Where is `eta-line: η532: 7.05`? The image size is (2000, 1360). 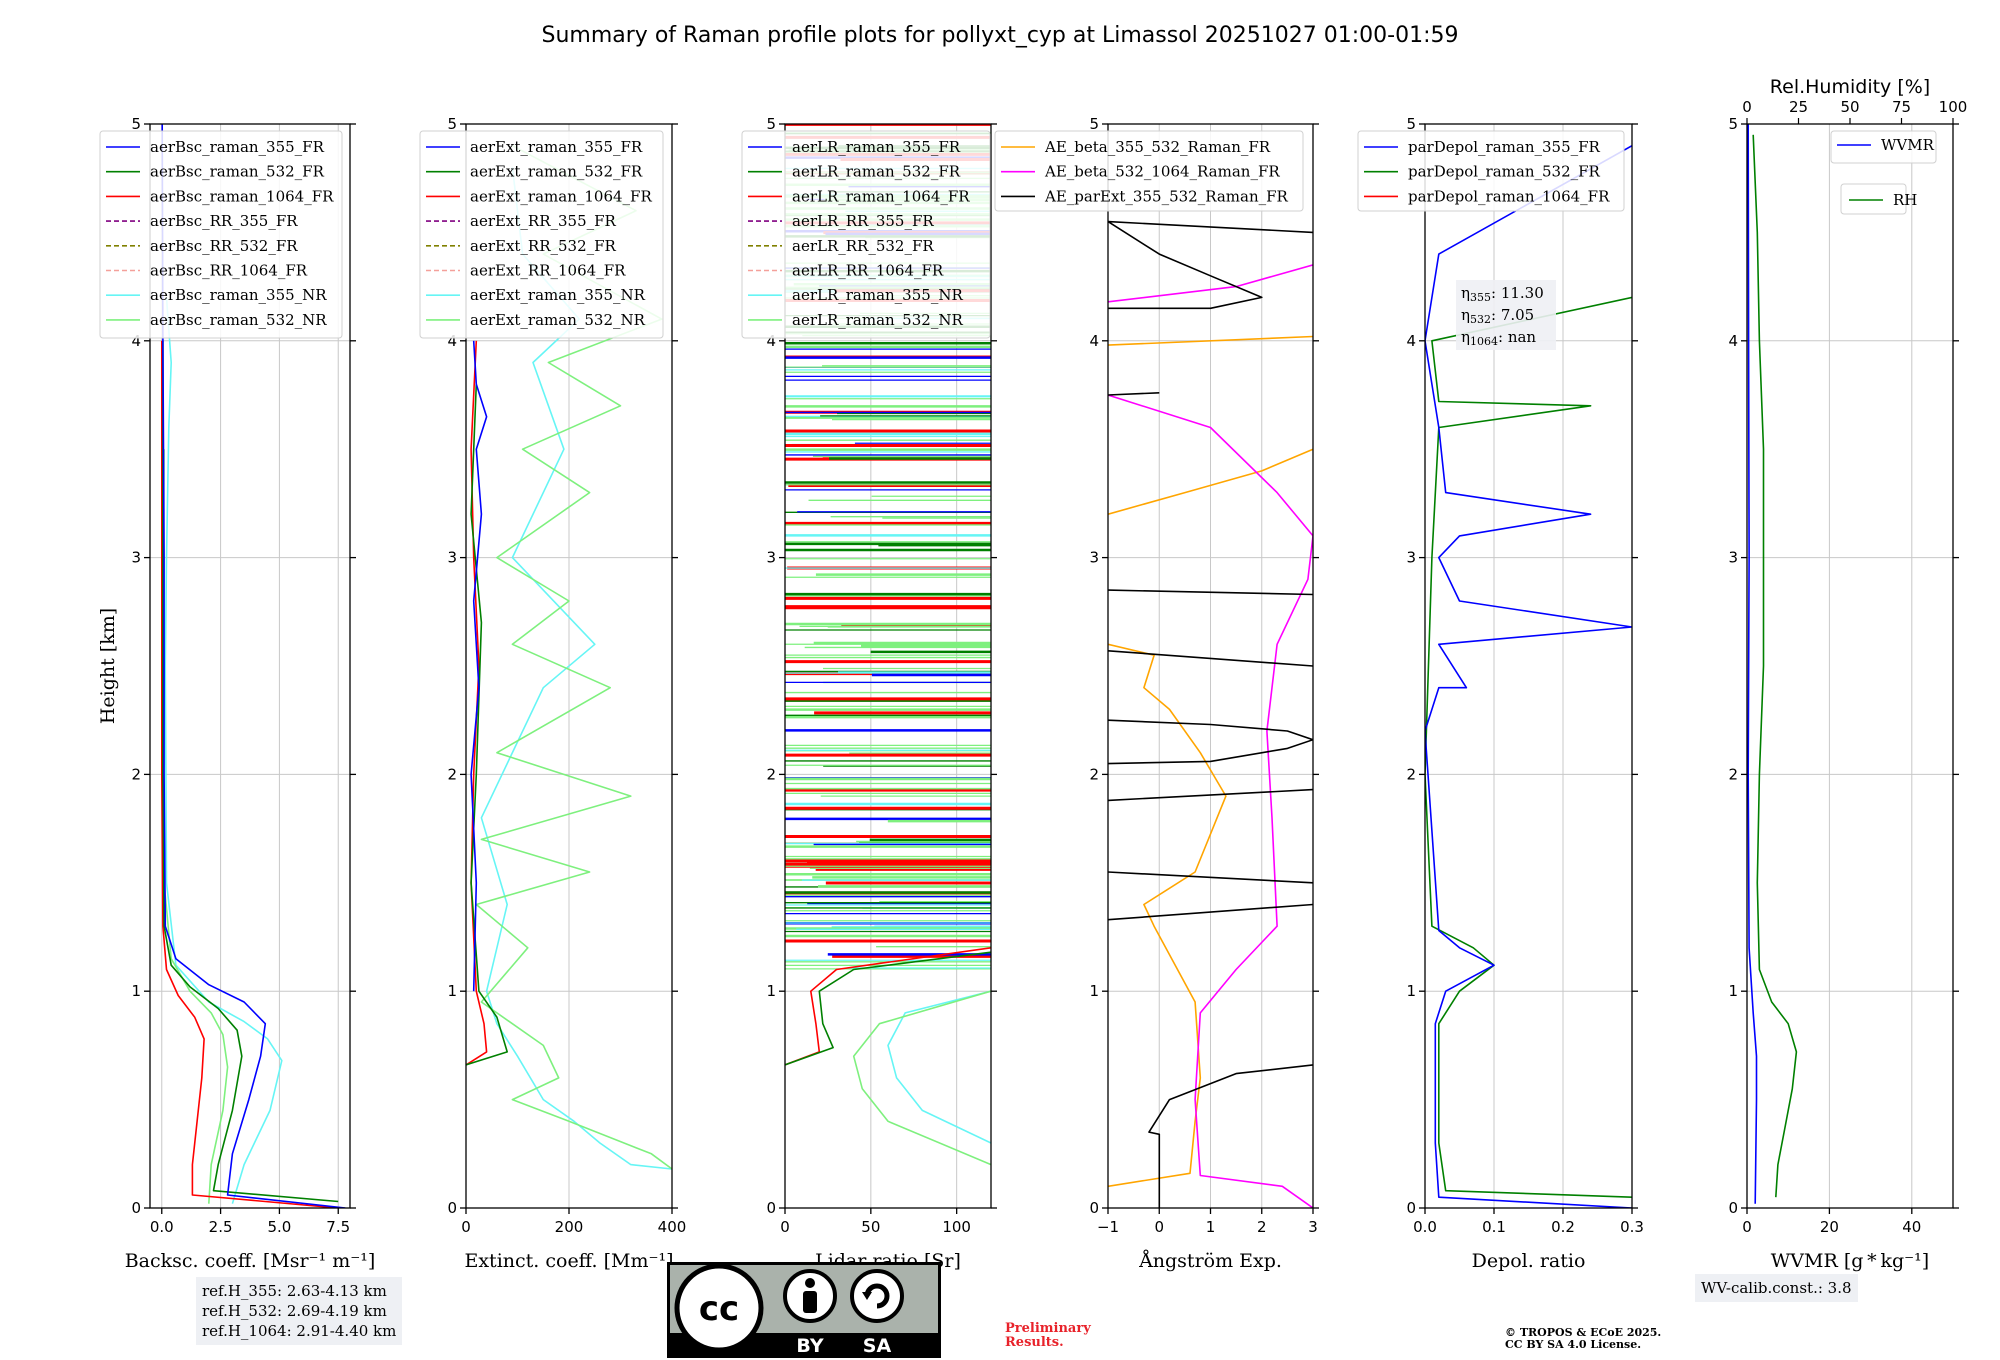 eta-line: η532: 7.05 is located at coordinates (1497, 316).